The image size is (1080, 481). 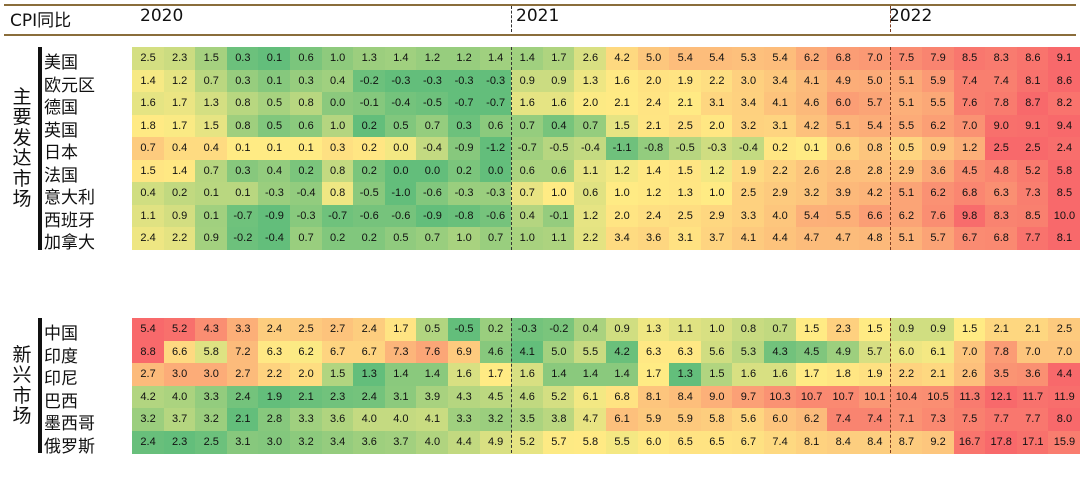 What do you see at coordinates (400, 193) in the screenshot?
I see `heatmap-cell: -1.0` at bounding box center [400, 193].